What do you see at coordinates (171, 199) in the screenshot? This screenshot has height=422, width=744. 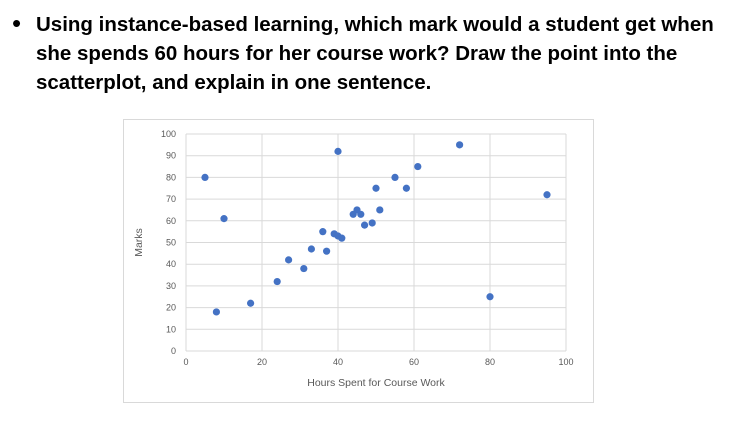 I see `y-tick-label: 70` at bounding box center [171, 199].